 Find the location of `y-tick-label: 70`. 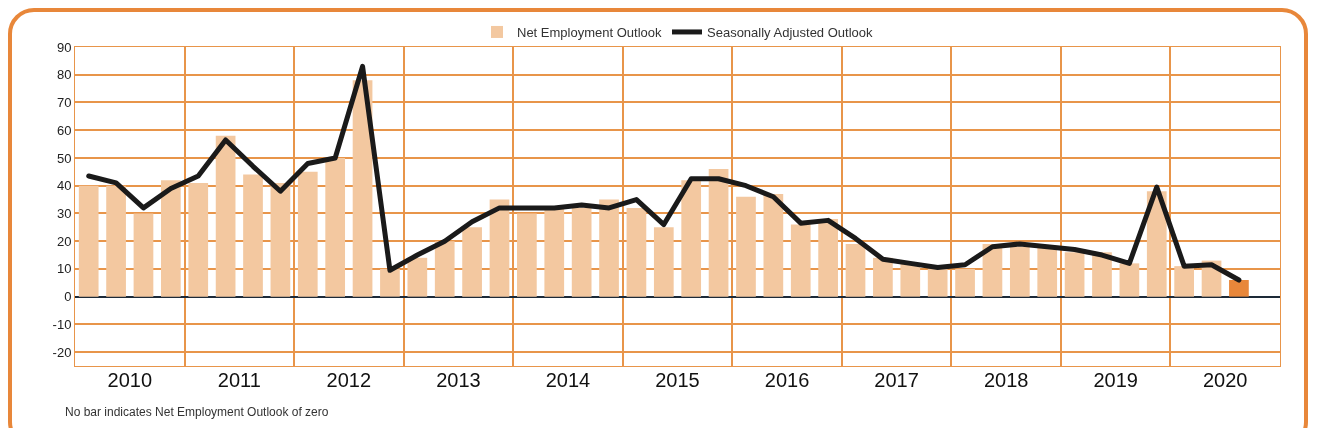

y-tick-label: 70 is located at coordinates (64, 103).